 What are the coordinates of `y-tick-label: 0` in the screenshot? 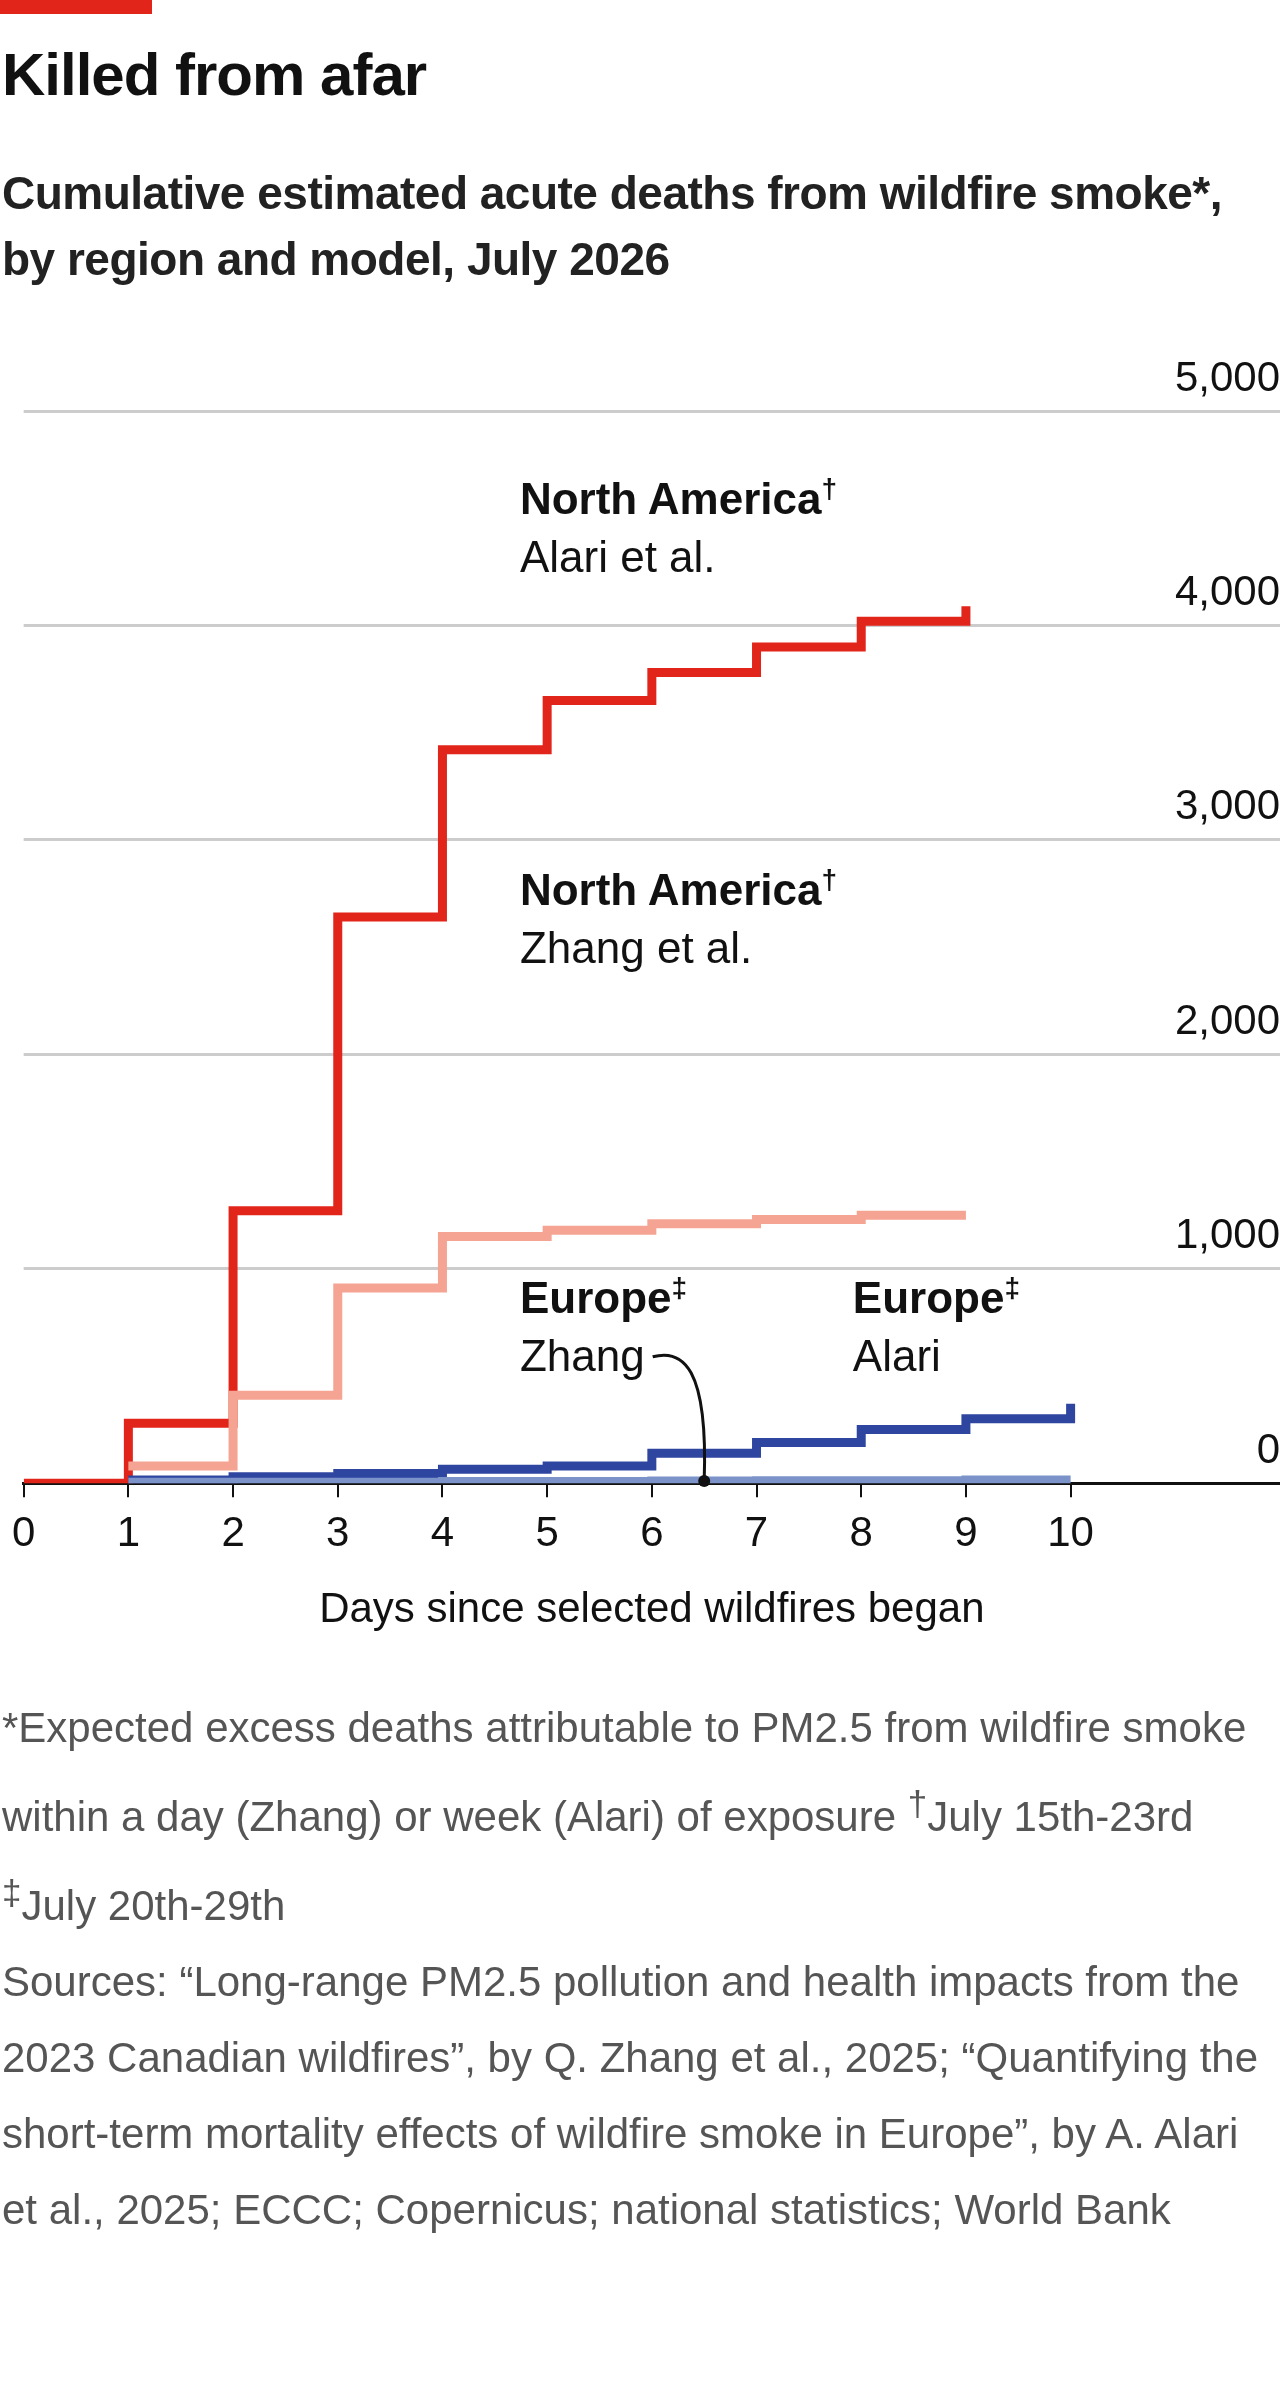 It's located at (1268, 1448).